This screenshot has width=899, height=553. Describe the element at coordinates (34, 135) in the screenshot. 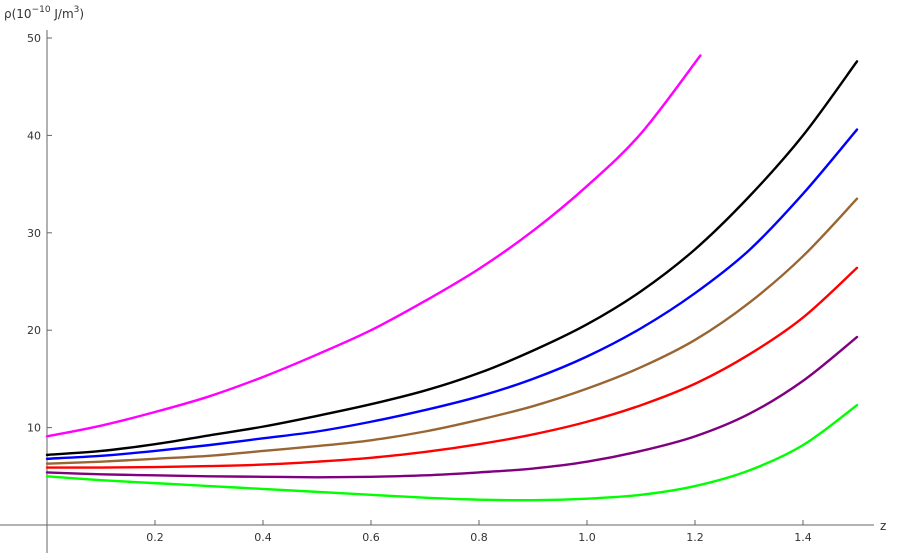

I see `y-tick-label: 40` at that location.